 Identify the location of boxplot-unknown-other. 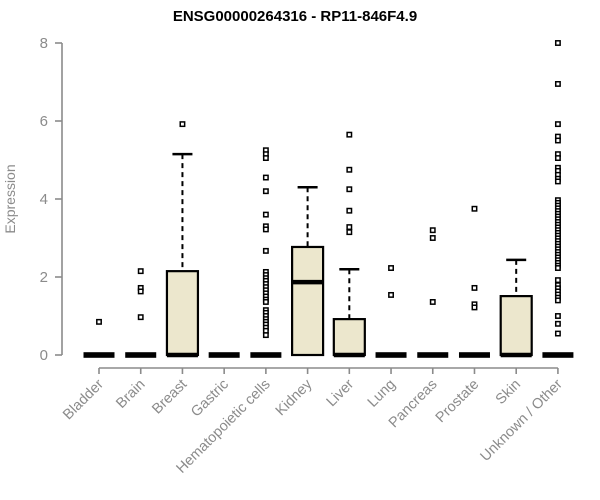
(558, 199).